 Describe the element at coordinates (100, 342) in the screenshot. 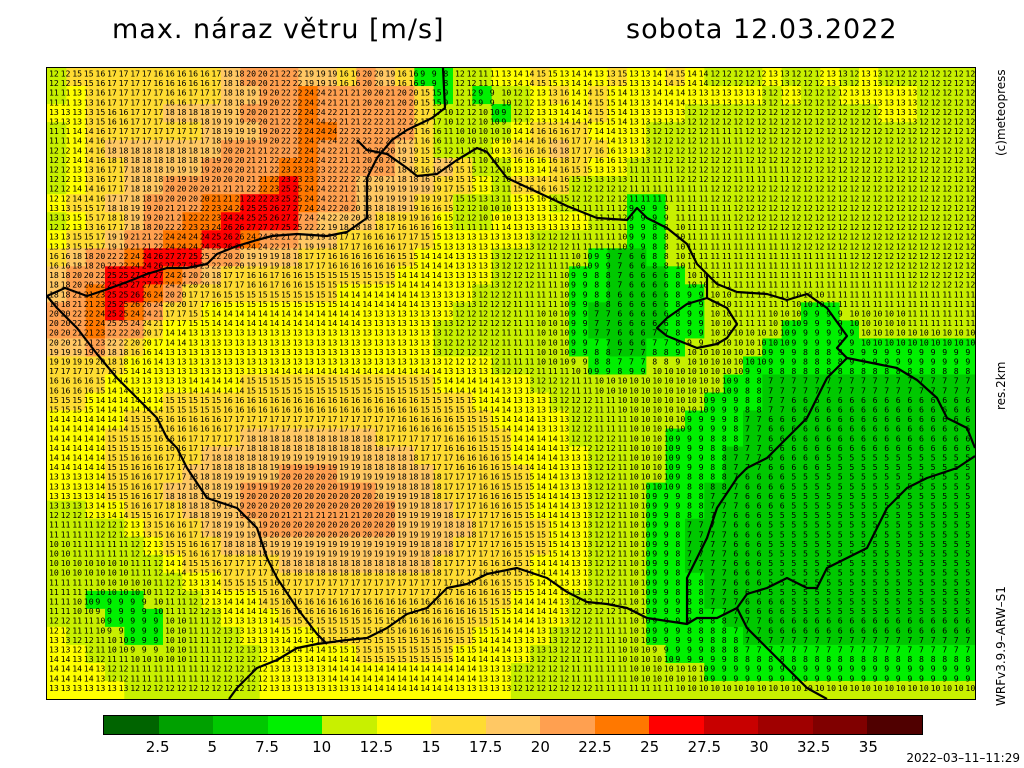

I see `gust-value-label: 23` at that location.